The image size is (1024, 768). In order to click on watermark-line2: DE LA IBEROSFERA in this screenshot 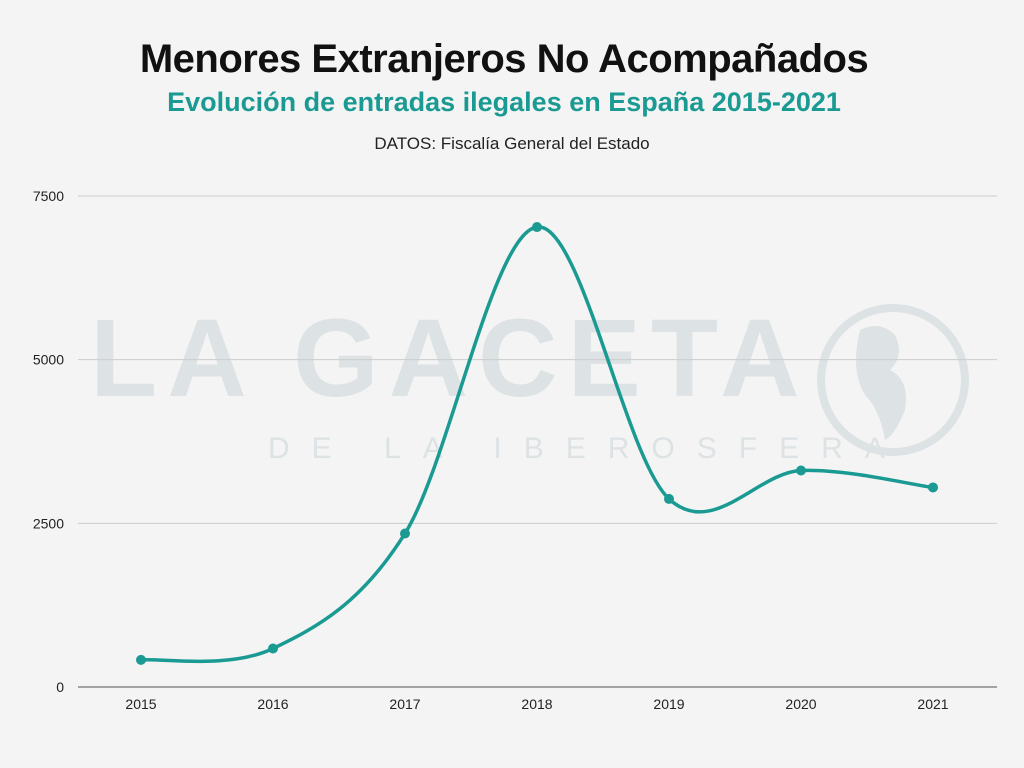, I will do `click(587, 448)`.